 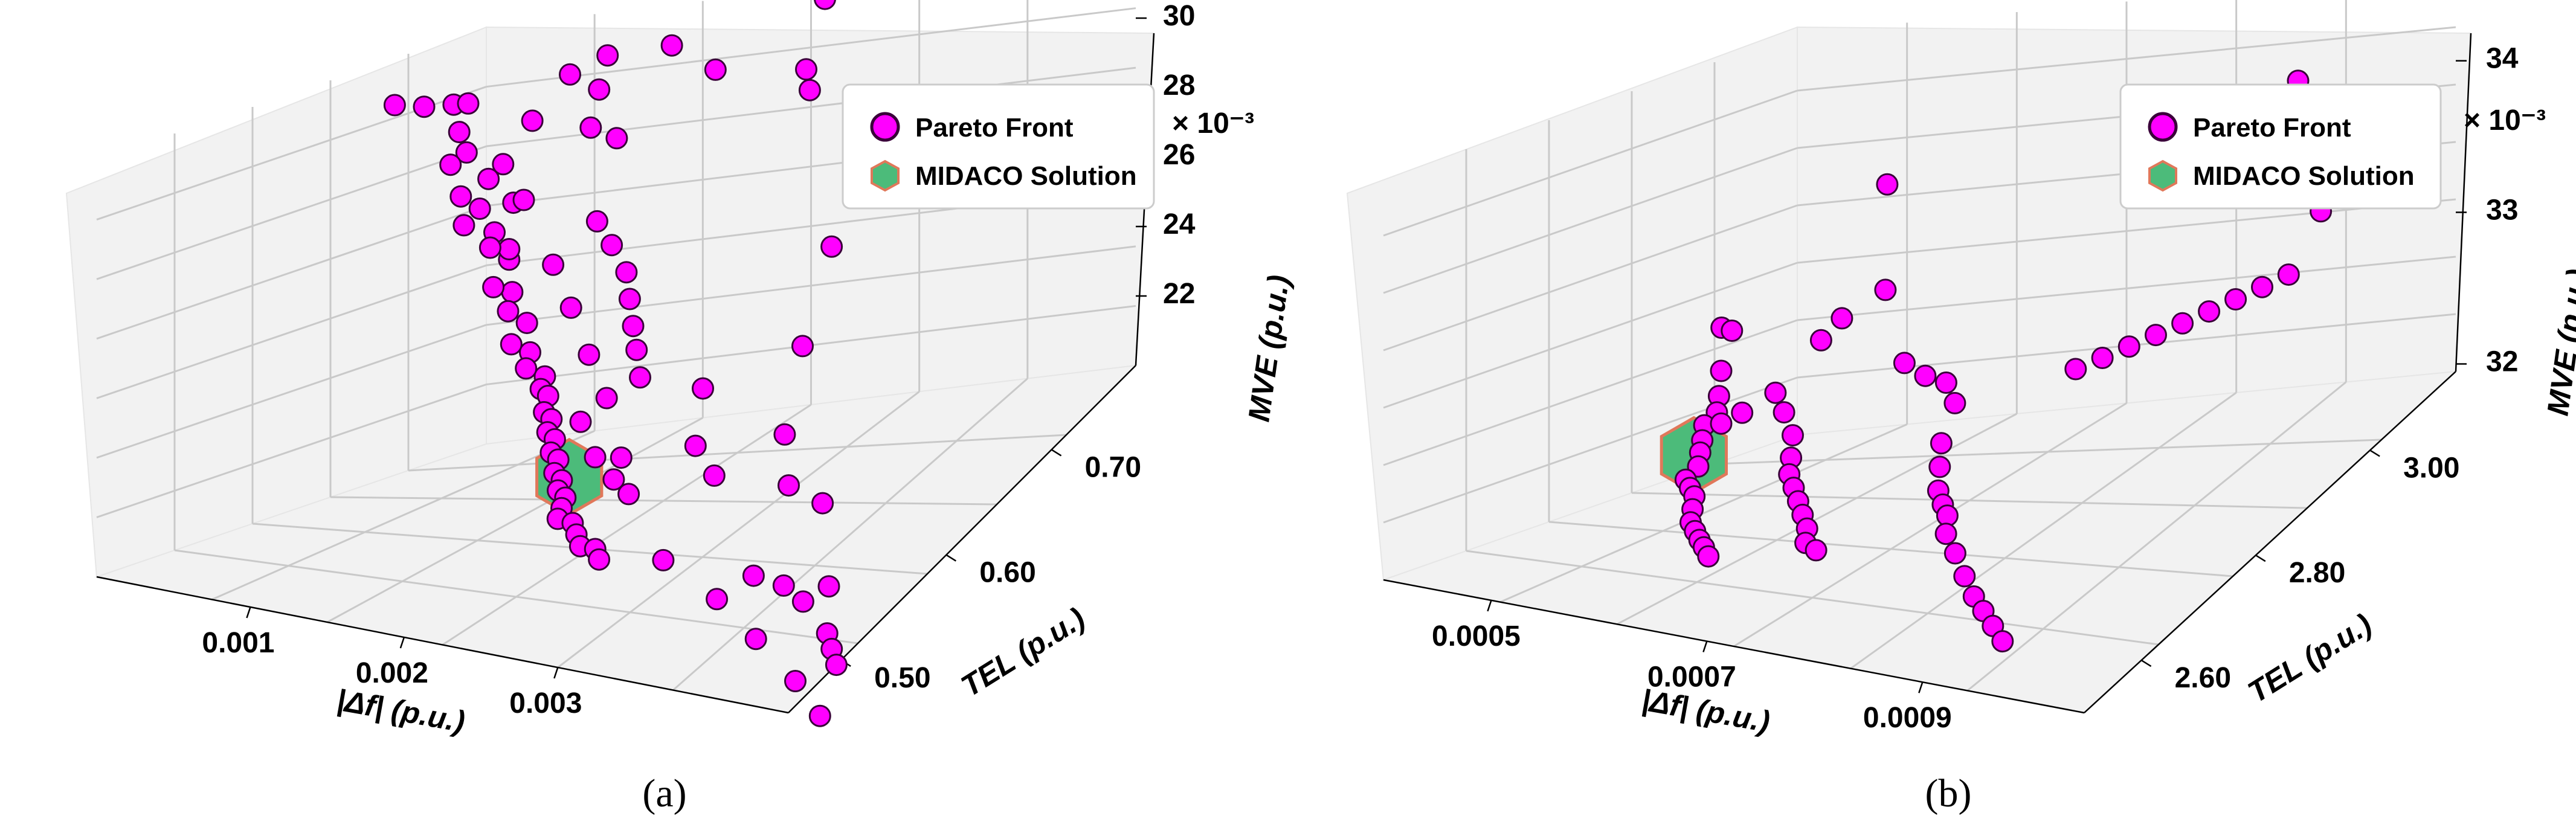 I want to click on z-tick-label-b: 34, so click(x=2502, y=59).